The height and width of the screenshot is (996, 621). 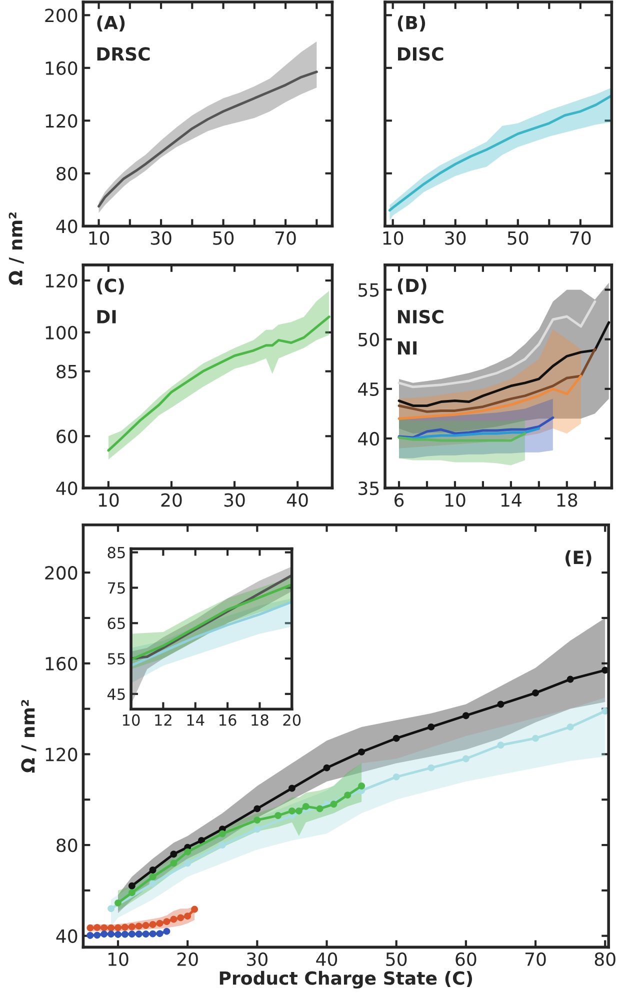 What do you see at coordinates (28, 736) in the screenshot?
I see `y-axis-title: Ω / nm²` at bounding box center [28, 736].